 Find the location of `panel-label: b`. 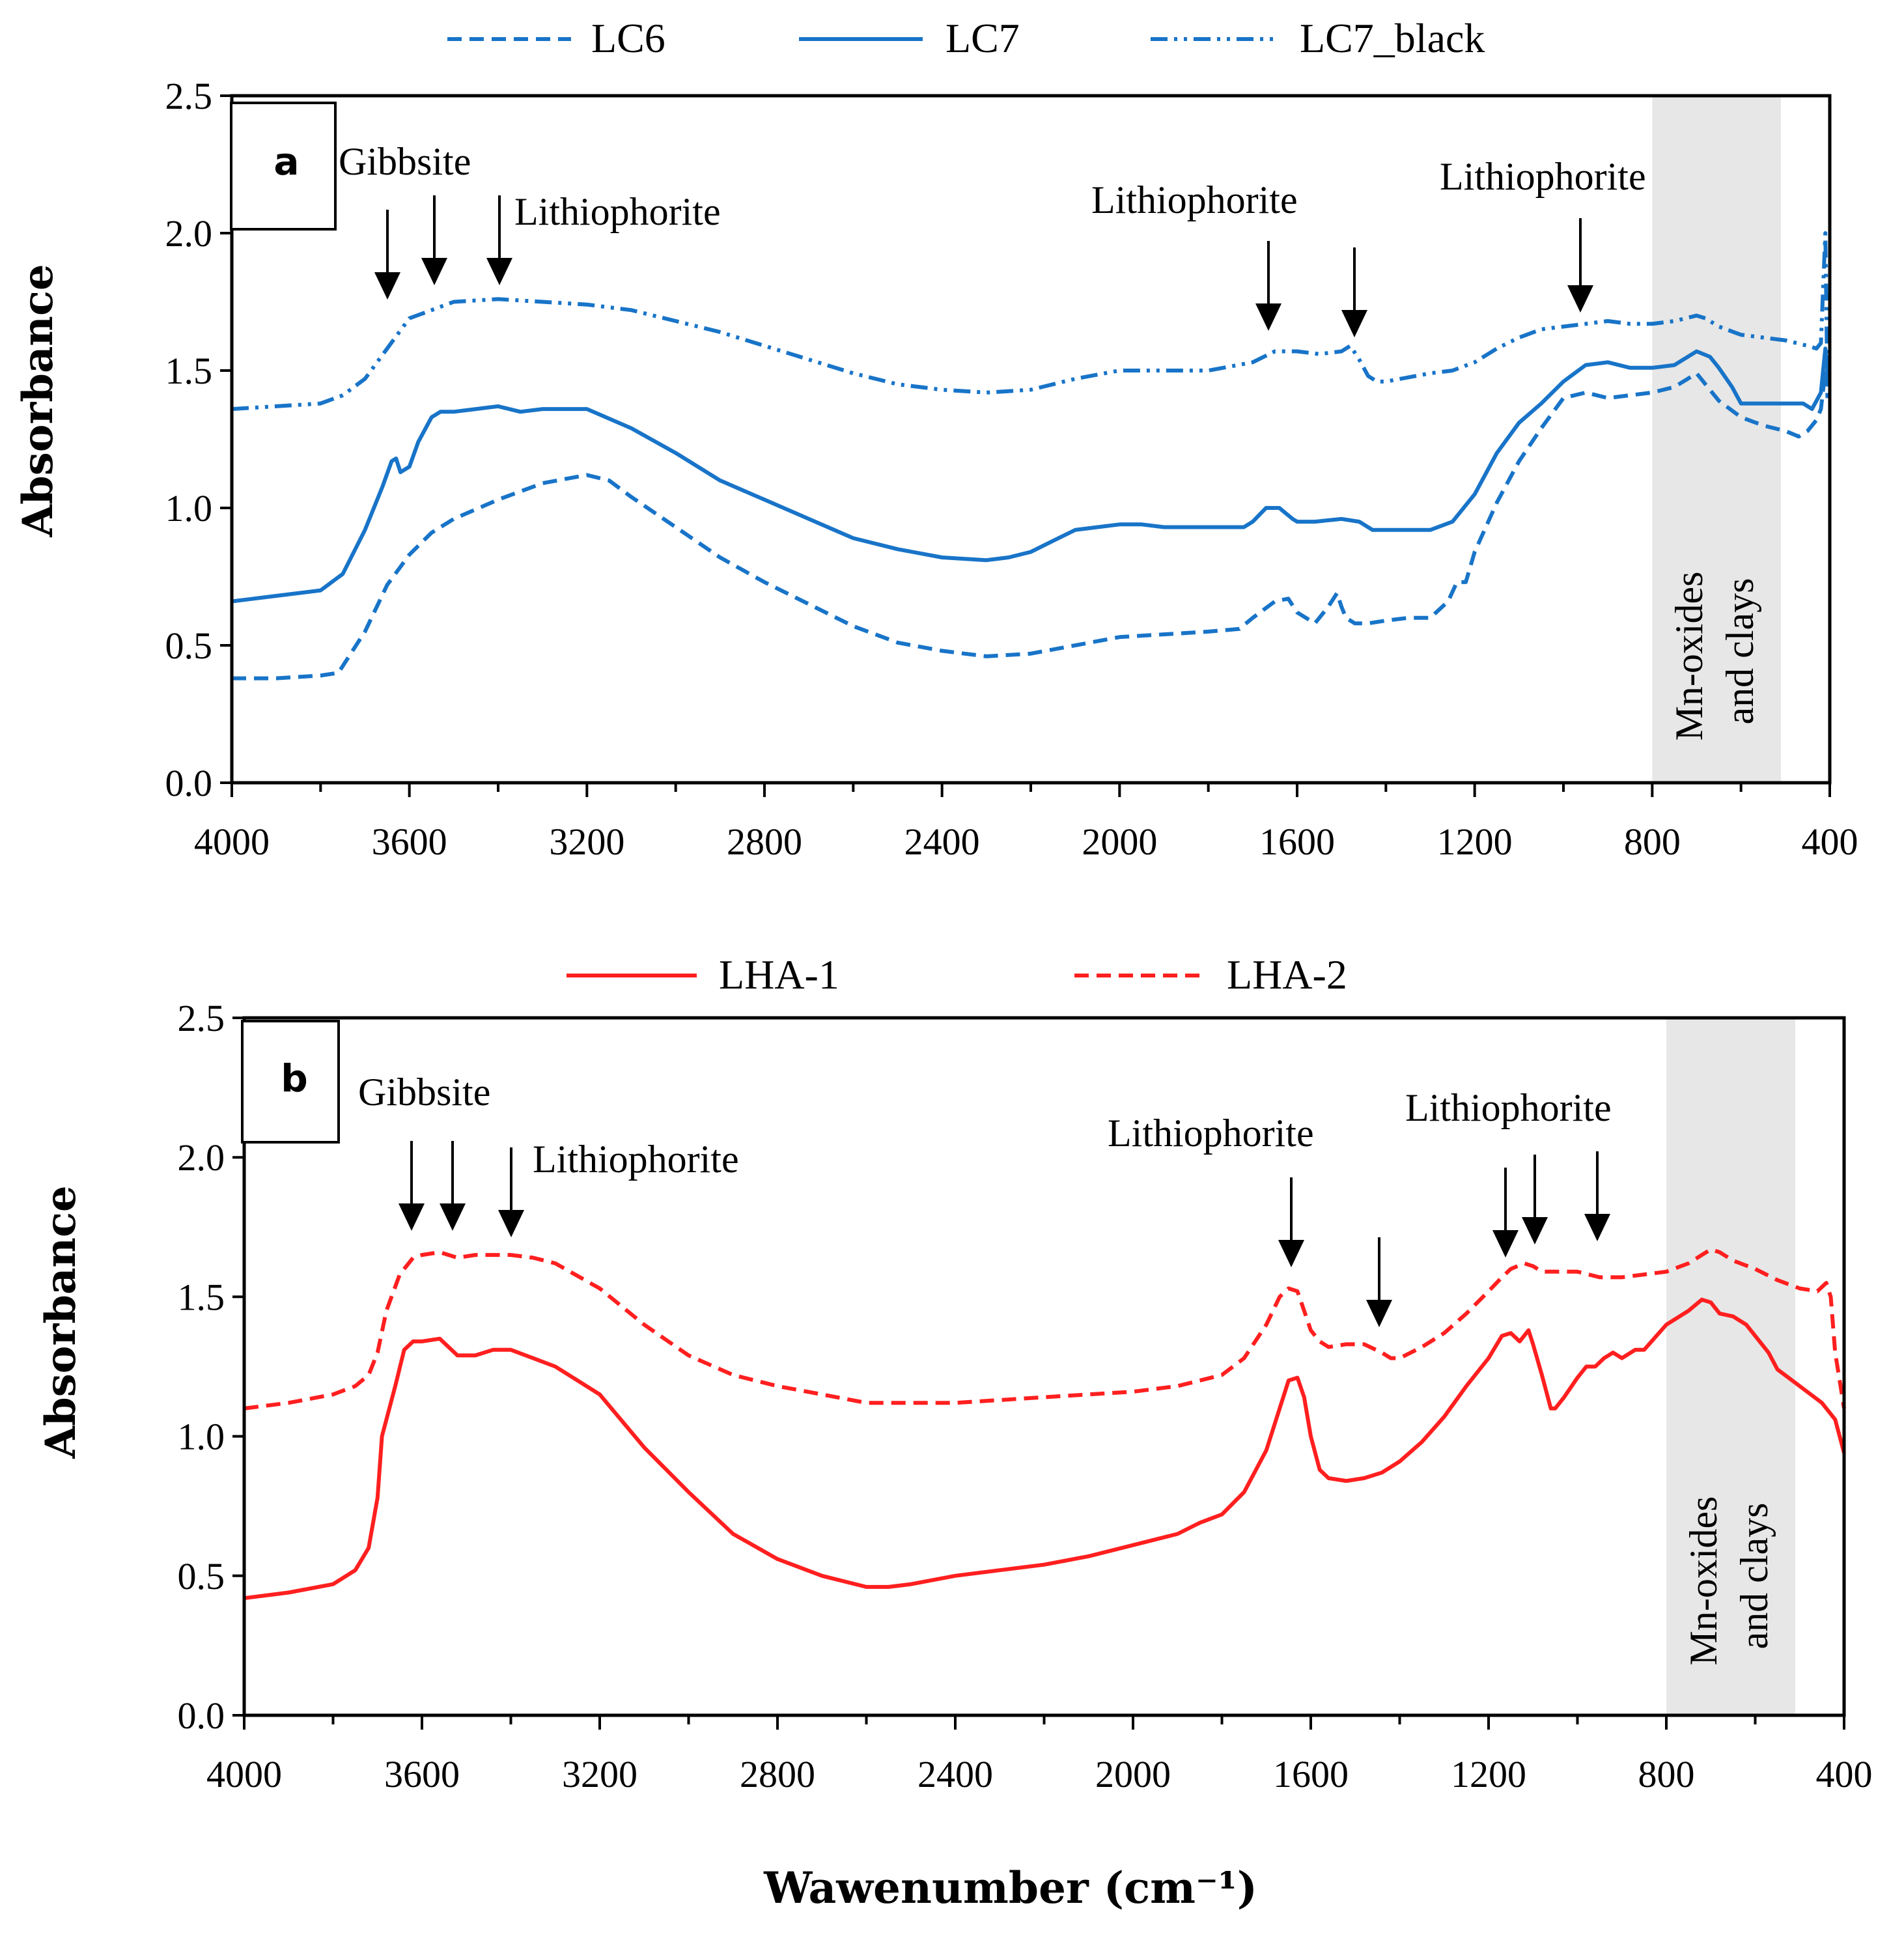

panel-label: b is located at coordinates (295, 1078).